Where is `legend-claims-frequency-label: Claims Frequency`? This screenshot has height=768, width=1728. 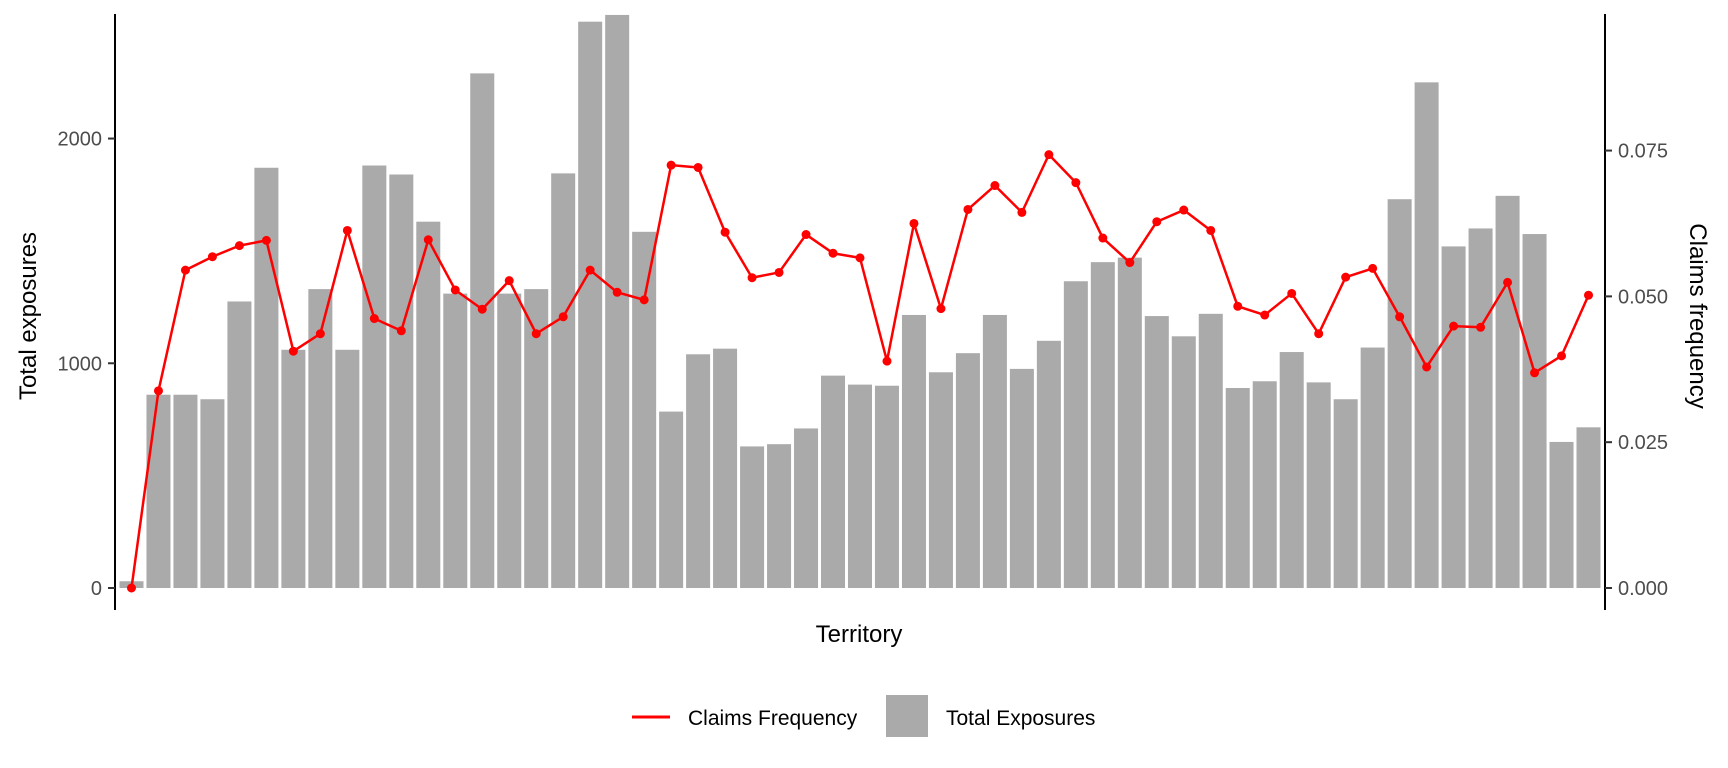 legend-claims-frequency-label: Claims Frequency is located at coordinates (773, 718).